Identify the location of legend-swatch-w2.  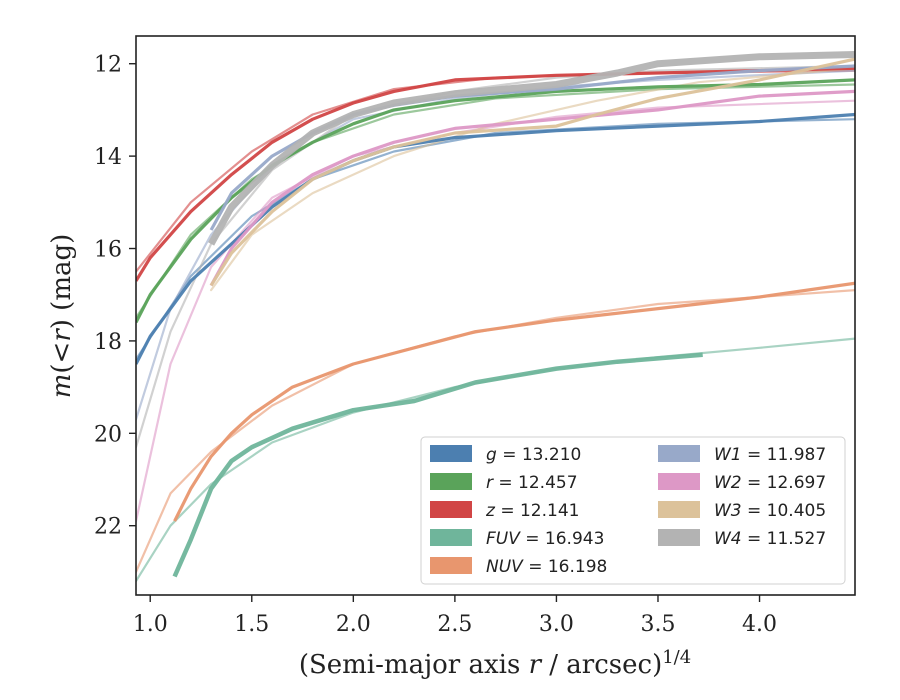
(679, 481).